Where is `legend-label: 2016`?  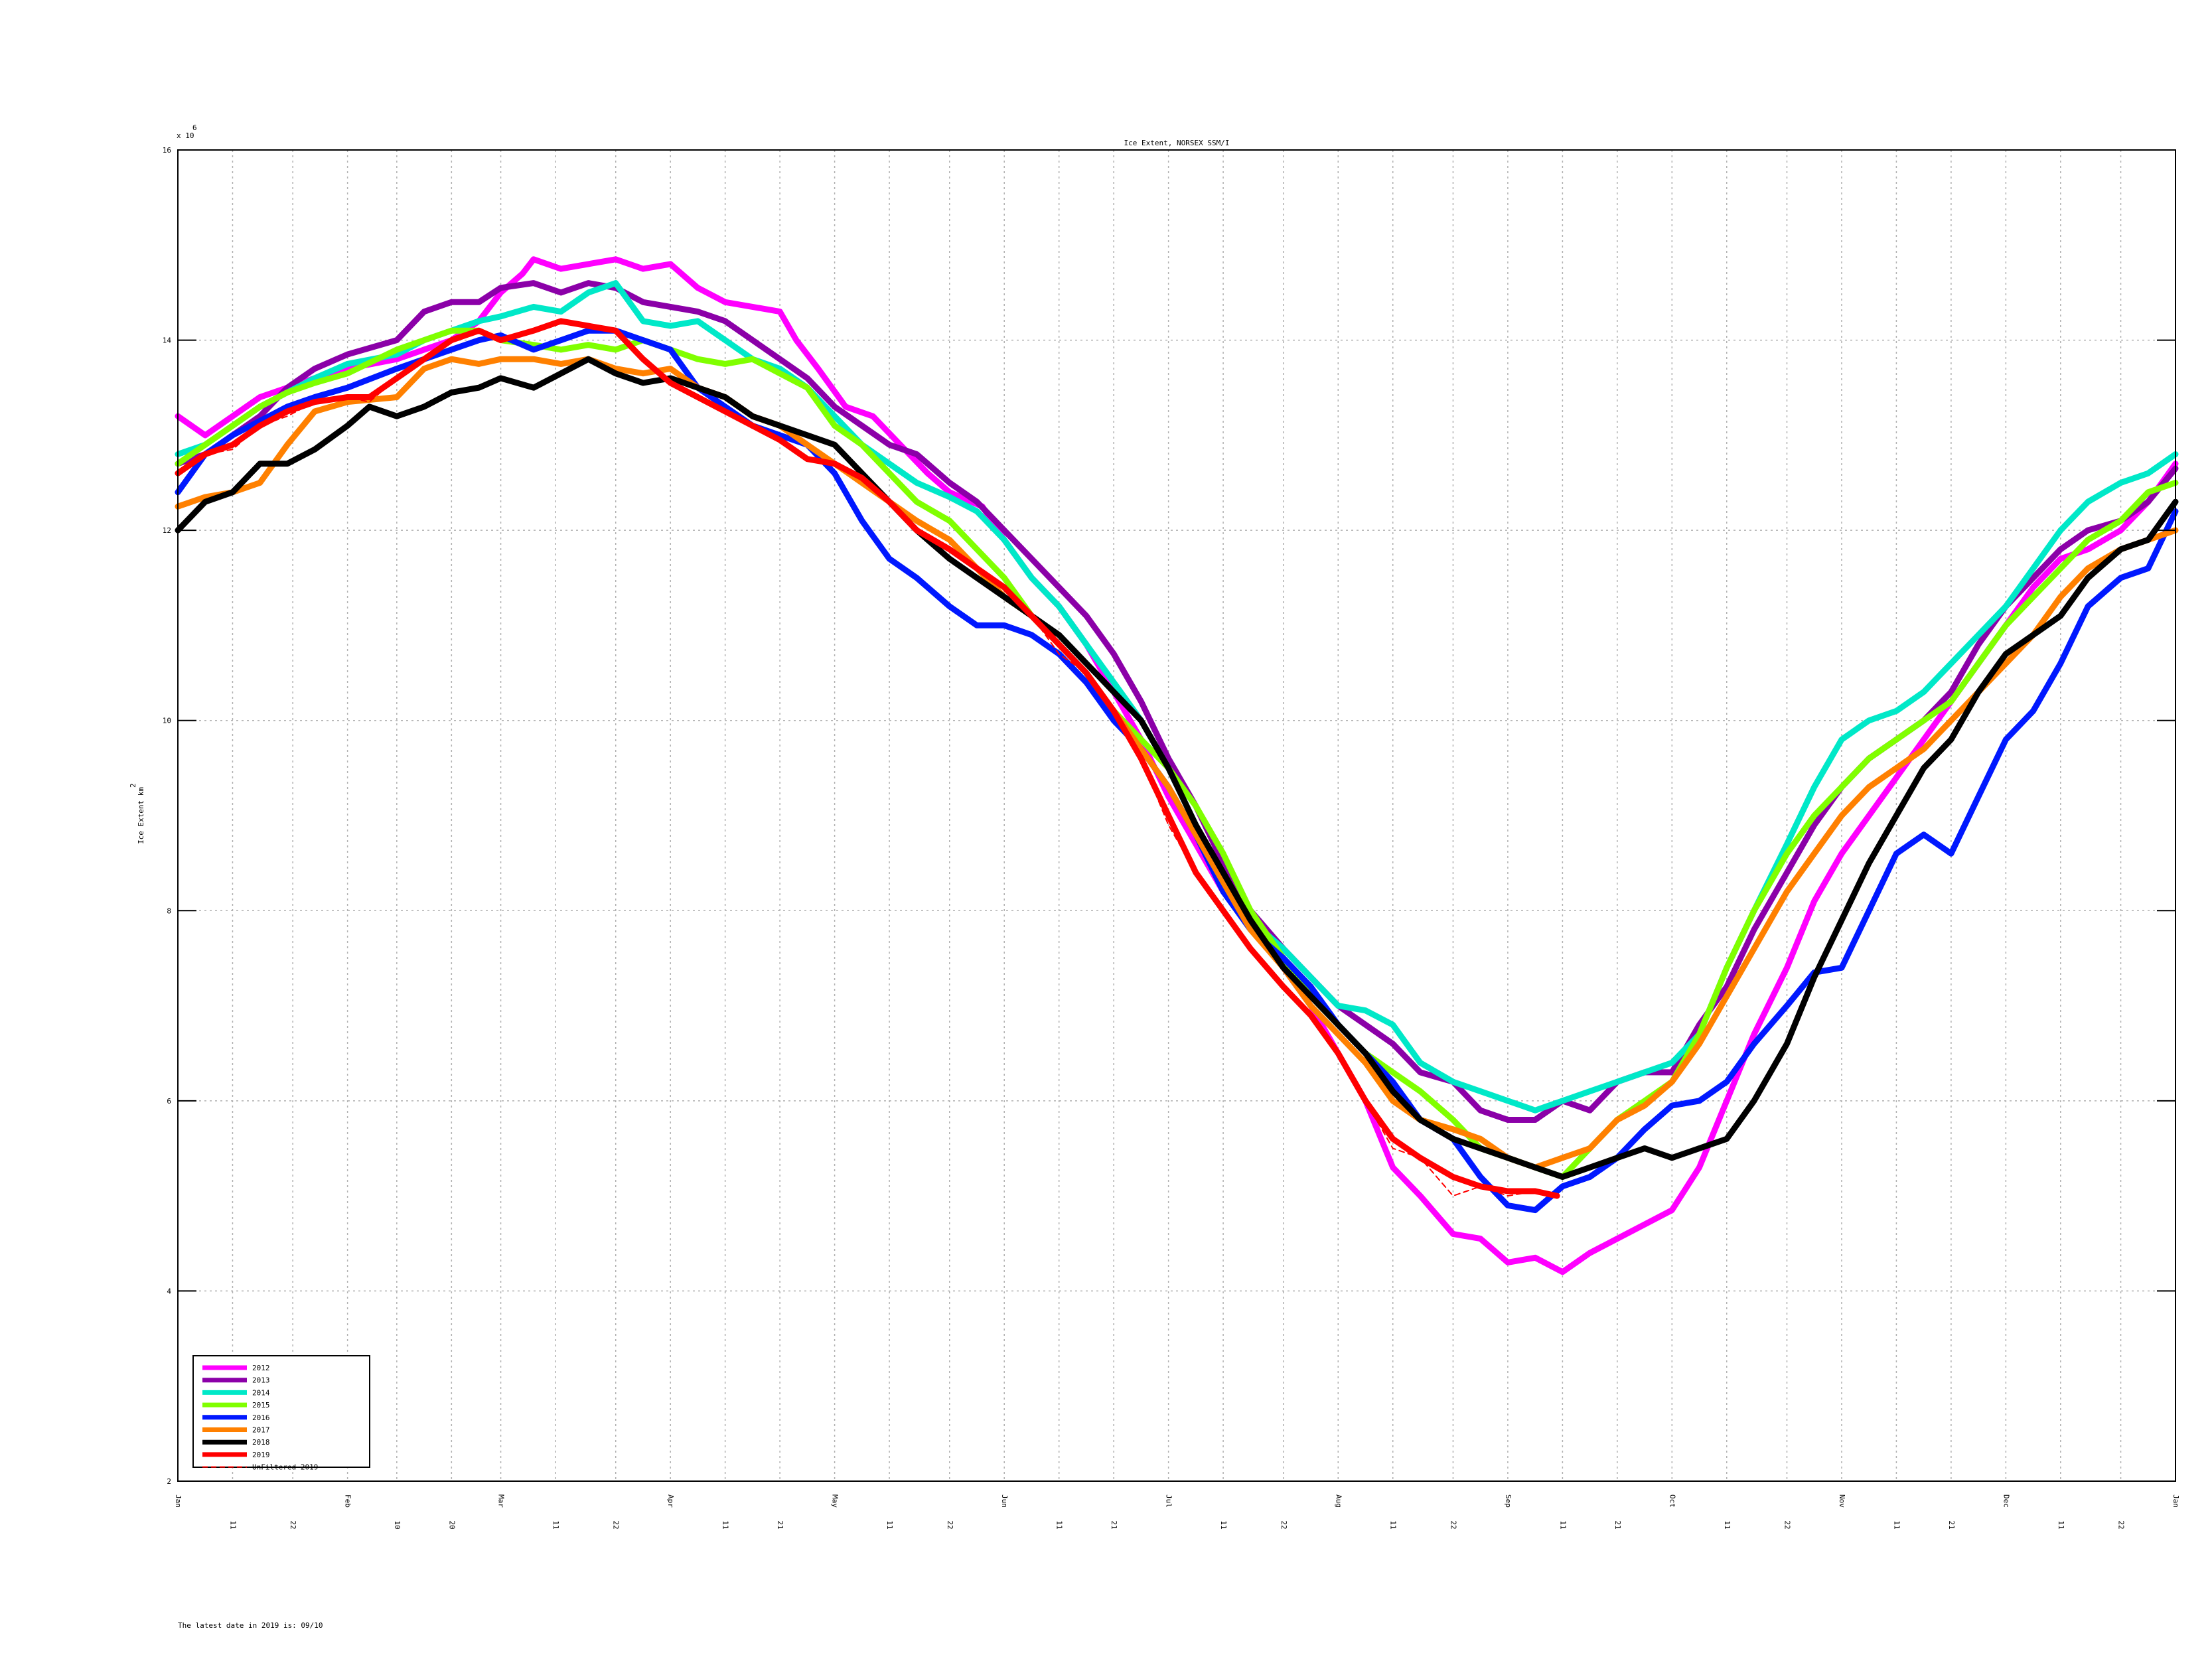 legend-label: 2016 is located at coordinates (261, 1417).